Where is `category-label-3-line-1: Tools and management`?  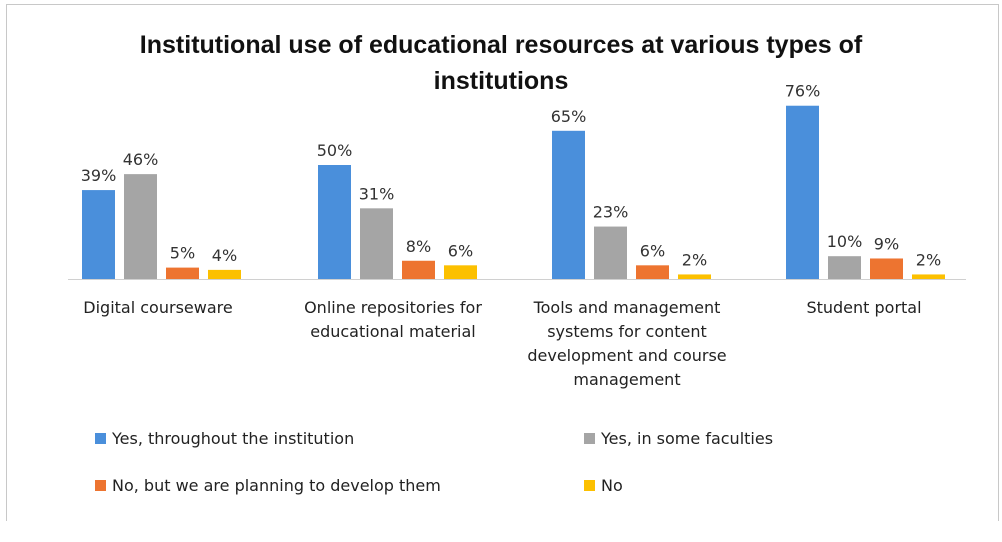 category-label-3-line-1: Tools and management is located at coordinates (627, 307).